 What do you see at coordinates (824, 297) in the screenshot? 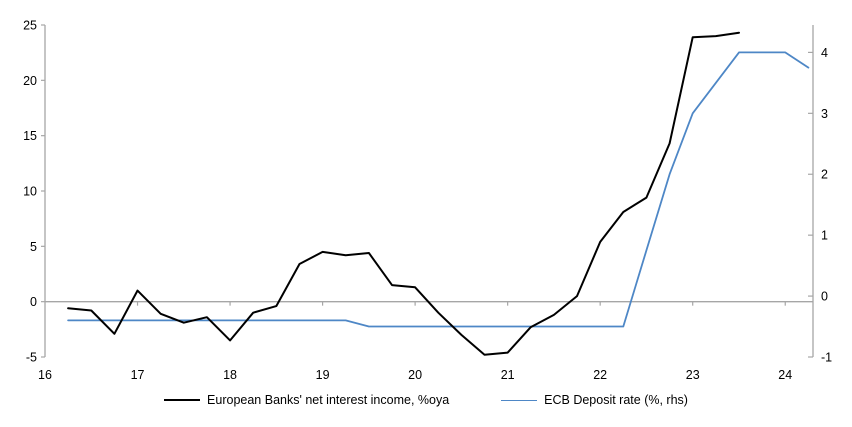
I see `right-axis-tick-label: 0` at bounding box center [824, 297].